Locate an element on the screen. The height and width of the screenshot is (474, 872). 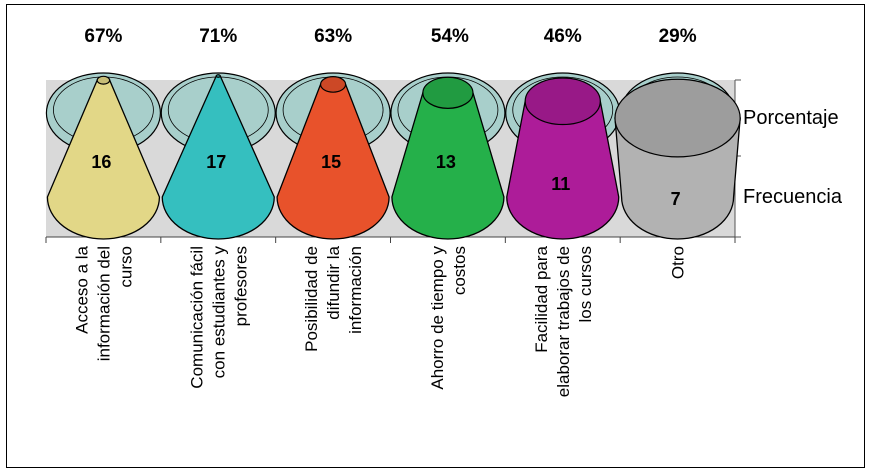
category-label-line: Facilidad para is located at coordinates (541, 298).